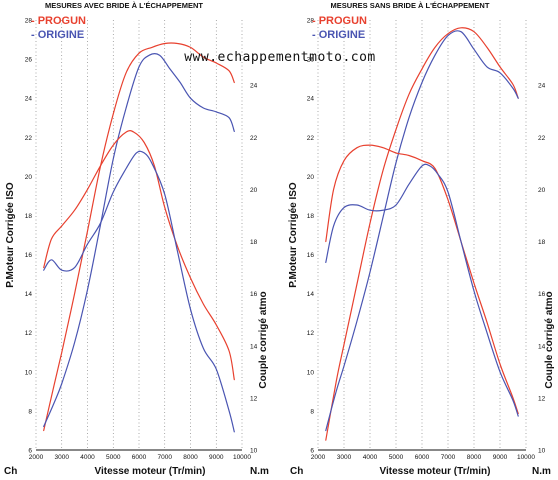  I want to click on chart2-y-left-tick-label: 8, so click(312, 411).